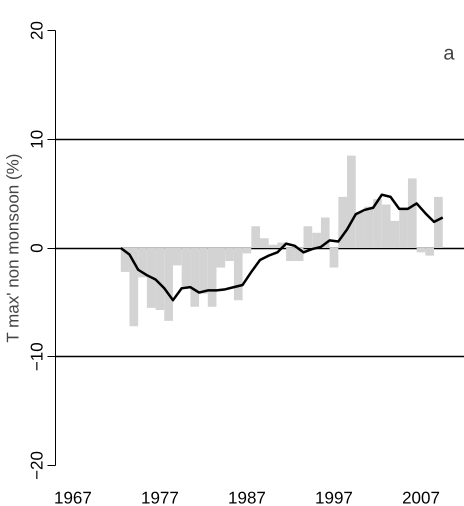 The width and height of the screenshot is (464, 506). Describe the element at coordinates (160, 497) in the screenshot. I see `x-tick-label: 1977` at that location.